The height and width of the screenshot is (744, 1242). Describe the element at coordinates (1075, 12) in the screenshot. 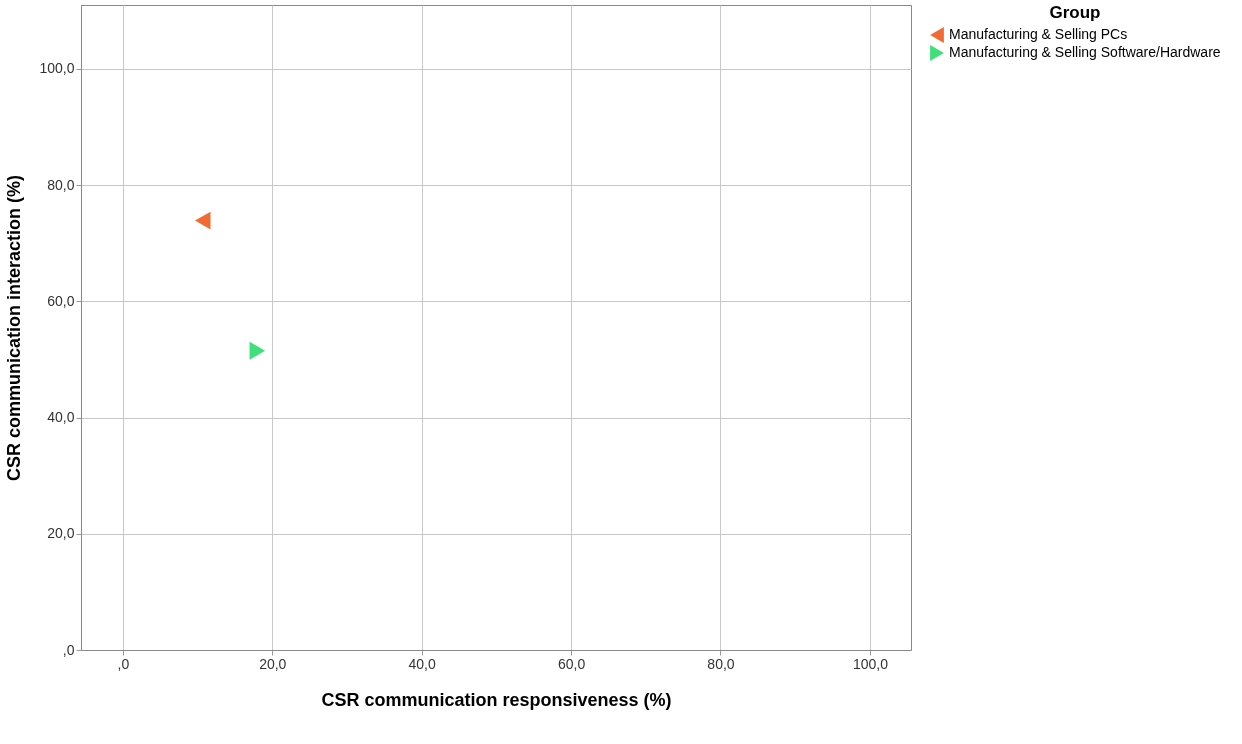

I see `legend-title: Group` at that location.